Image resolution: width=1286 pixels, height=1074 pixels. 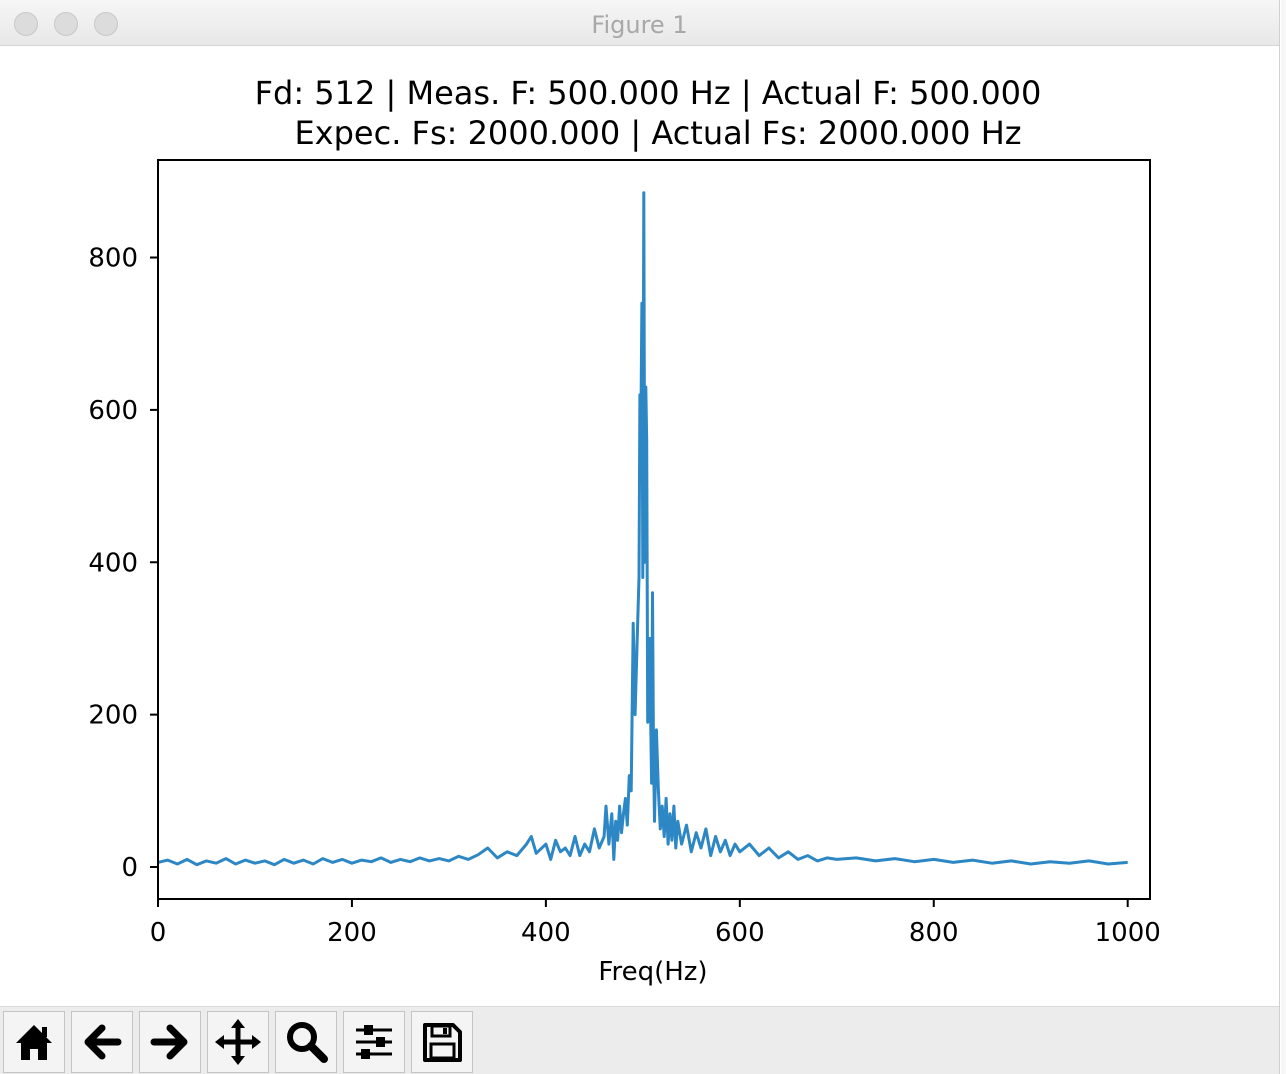 What do you see at coordinates (129, 868) in the screenshot?
I see `y-tick-label: 0` at bounding box center [129, 868].